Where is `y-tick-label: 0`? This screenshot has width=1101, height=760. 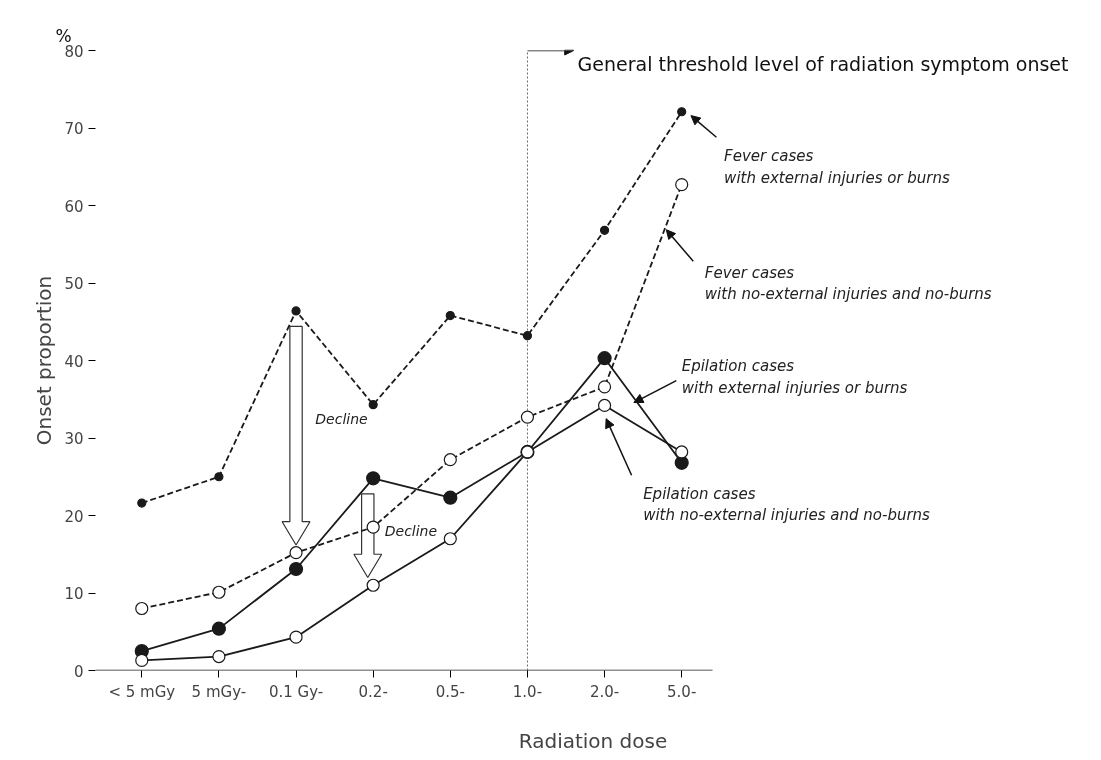
y-tick-label: 0 is located at coordinates (78, 671).